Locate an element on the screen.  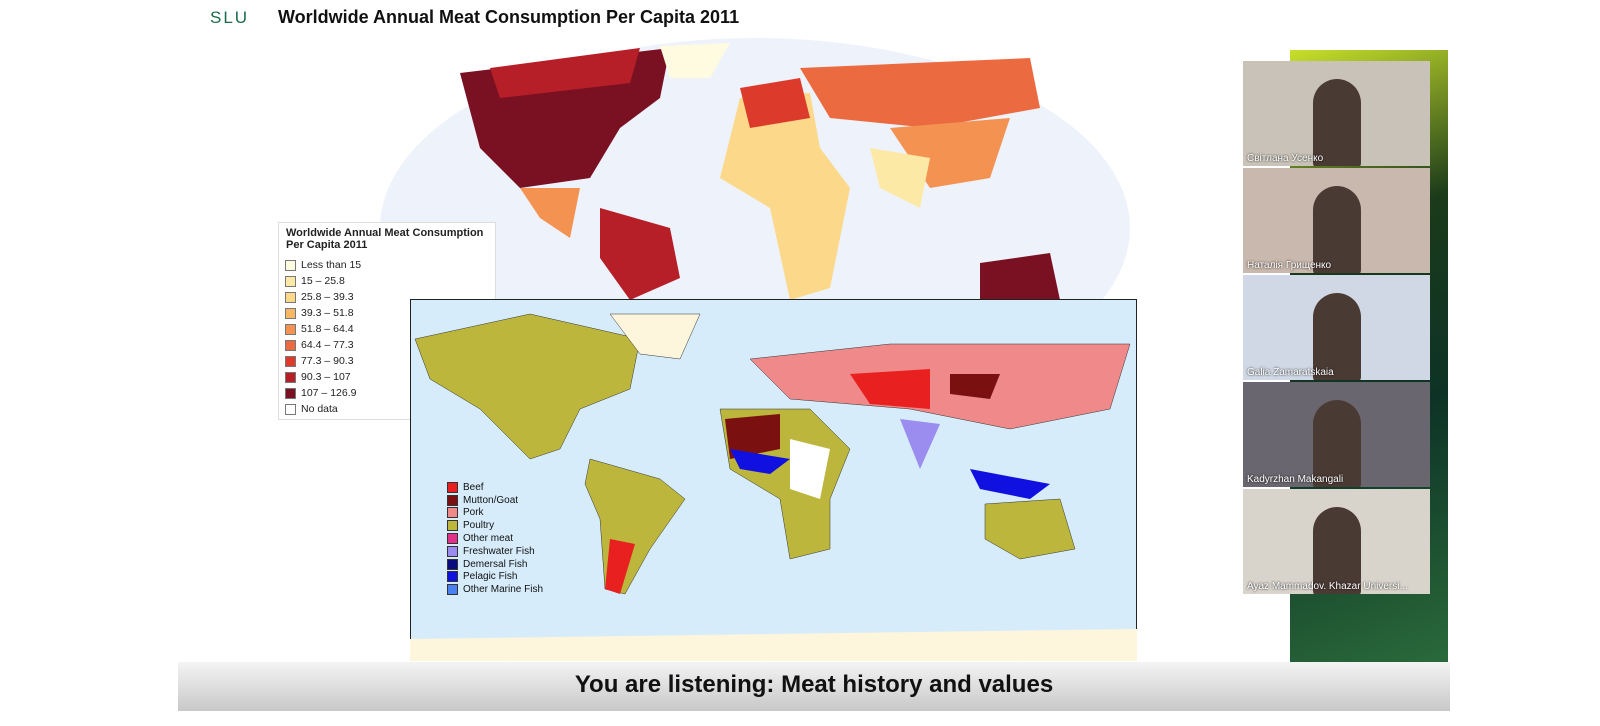
participant-name: Наталія Грищенко is located at coordinates (1289, 265).